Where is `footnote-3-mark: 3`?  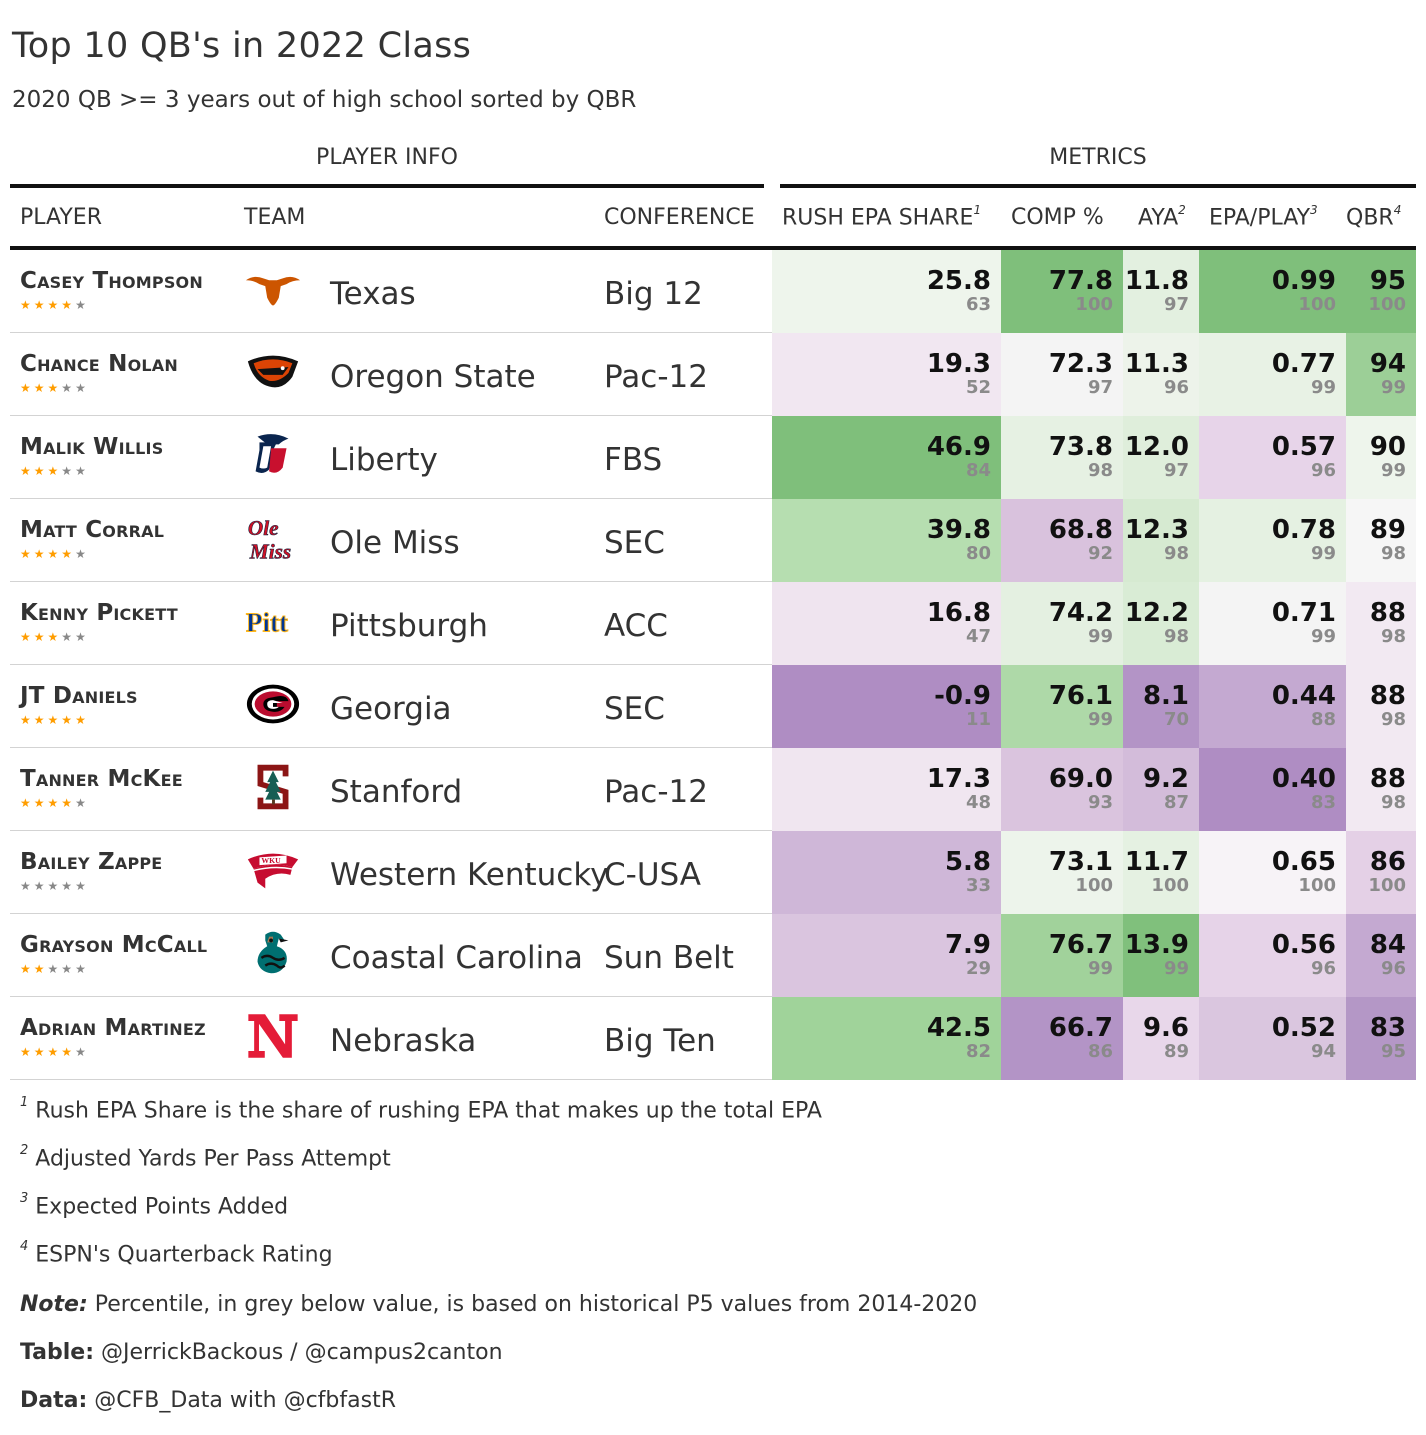
footnote-3-mark: 3 is located at coordinates (24, 1198).